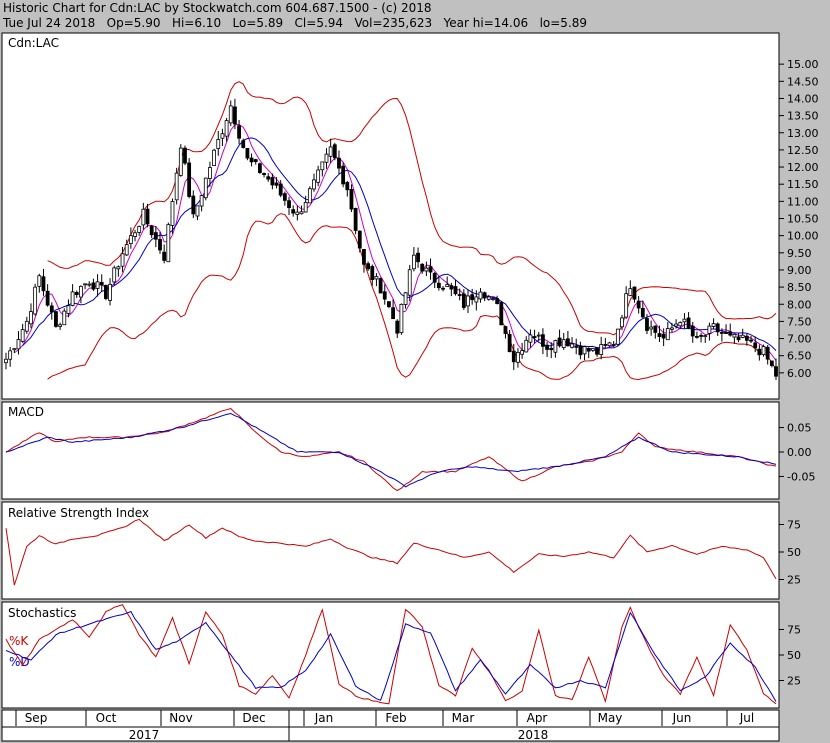 The height and width of the screenshot is (743, 830). What do you see at coordinates (799, 321) in the screenshot?
I see `price-tick-label: 7.50` at bounding box center [799, 321].